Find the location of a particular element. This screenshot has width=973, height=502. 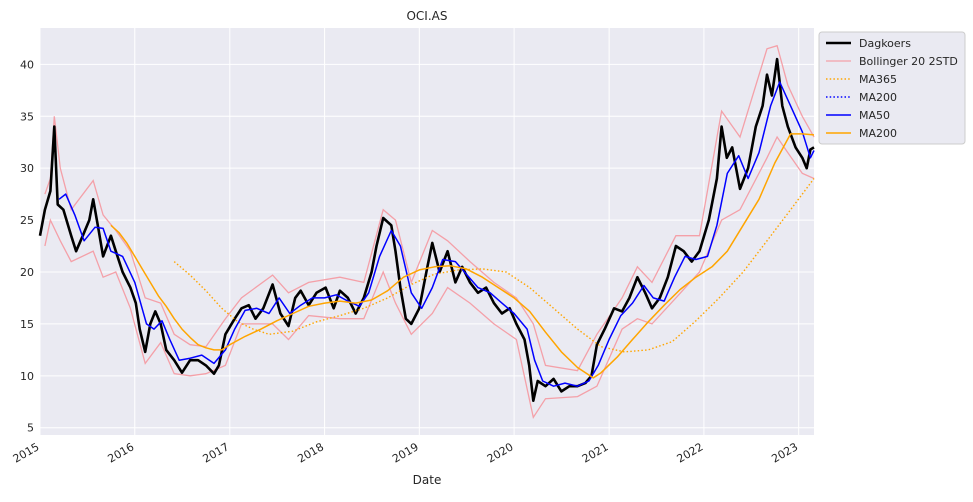

y-tick-label: 20 is located at coordinates (27, 272).